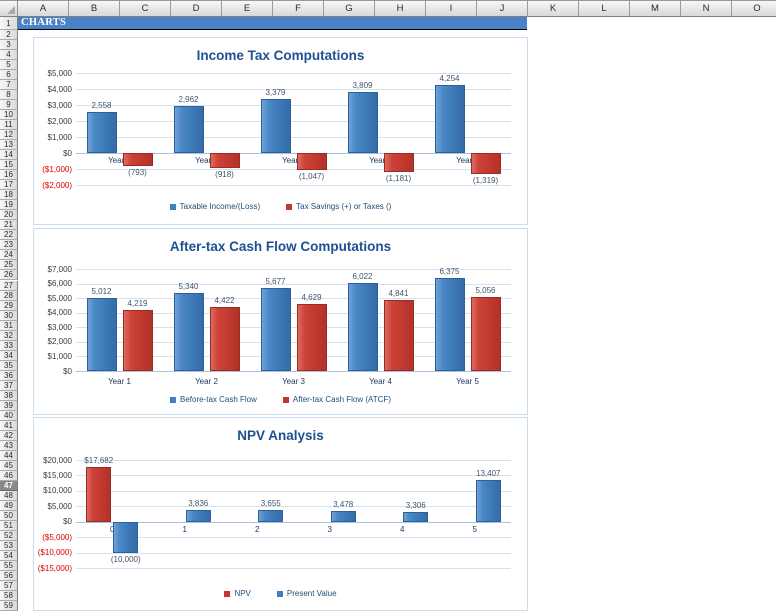  I want to click on row-header-11: 11, so click(9, 125).